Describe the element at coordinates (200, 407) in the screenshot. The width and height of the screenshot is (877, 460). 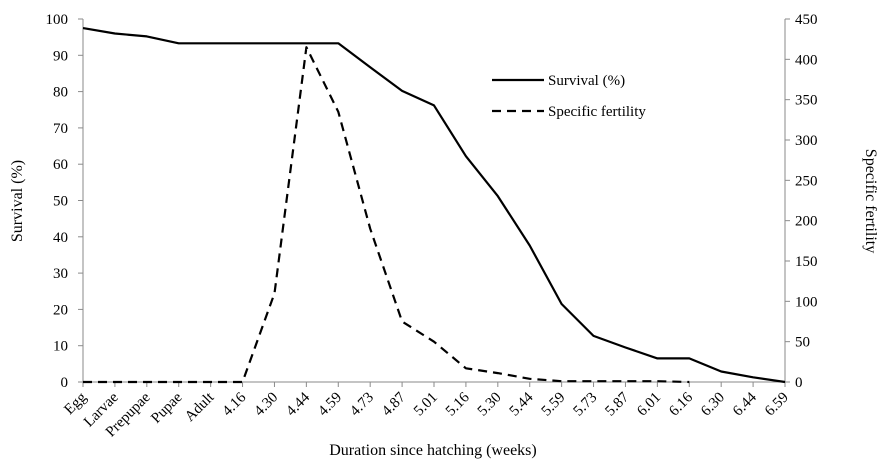
I see `x-tick-label: Adult` at that location.